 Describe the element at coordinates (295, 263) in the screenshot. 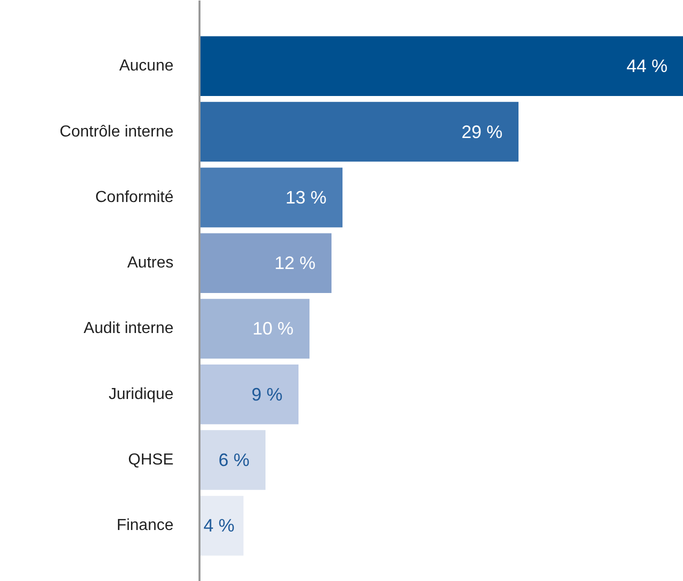

I see `data-label: 12 %` at that location.